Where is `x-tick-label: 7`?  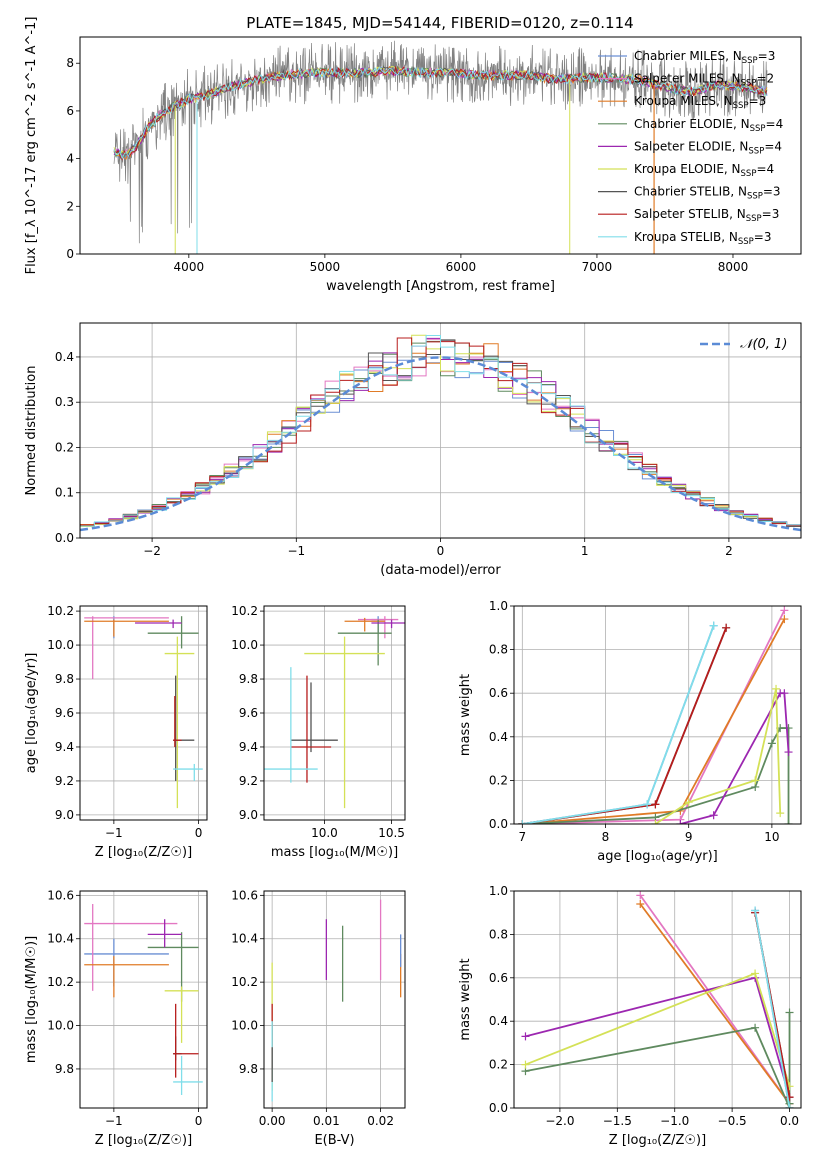 x-tick-label: 7 is located at coordinates (522, 837).